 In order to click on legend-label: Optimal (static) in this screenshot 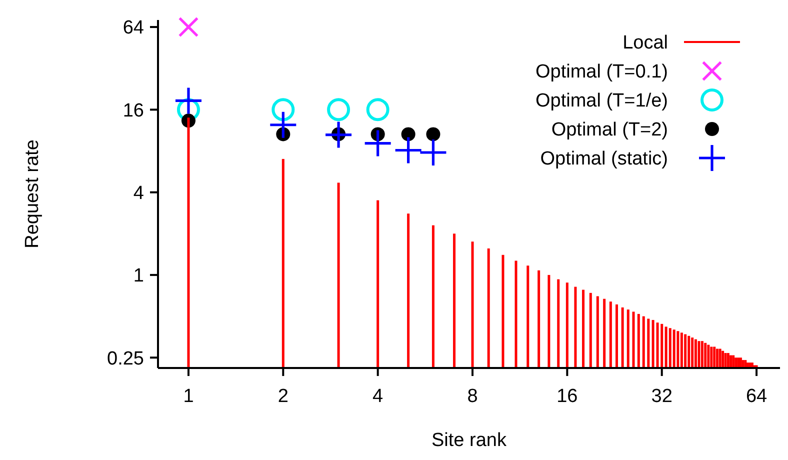, I will do `click(604, 159)`.